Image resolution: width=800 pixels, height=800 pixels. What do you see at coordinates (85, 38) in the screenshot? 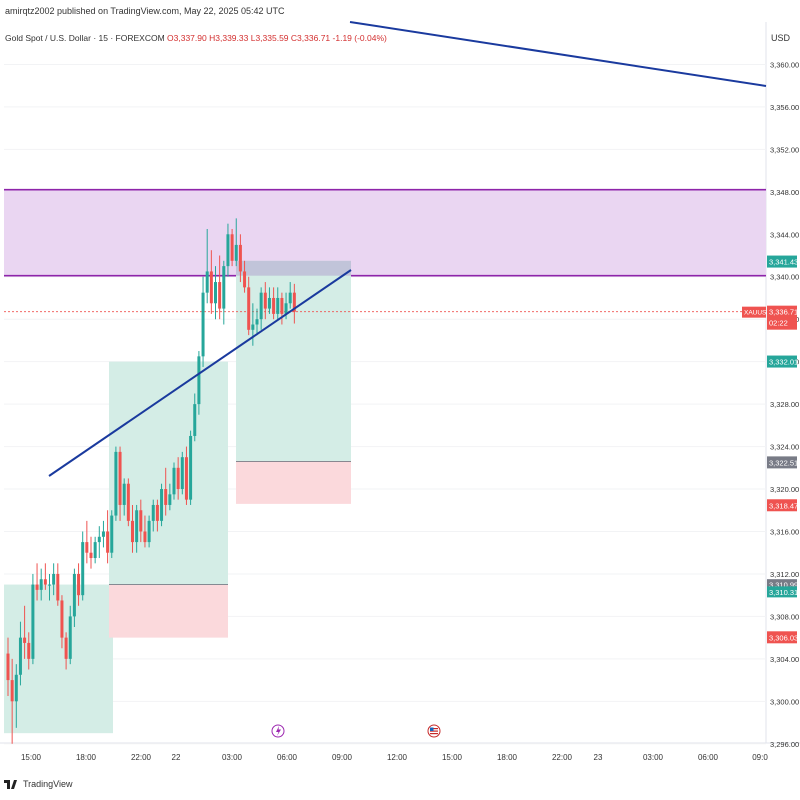
I see `symbol-name: Gold Spot / U.S. Dollar · 15 · FOREXCOM` at bounding box center [85, 38].